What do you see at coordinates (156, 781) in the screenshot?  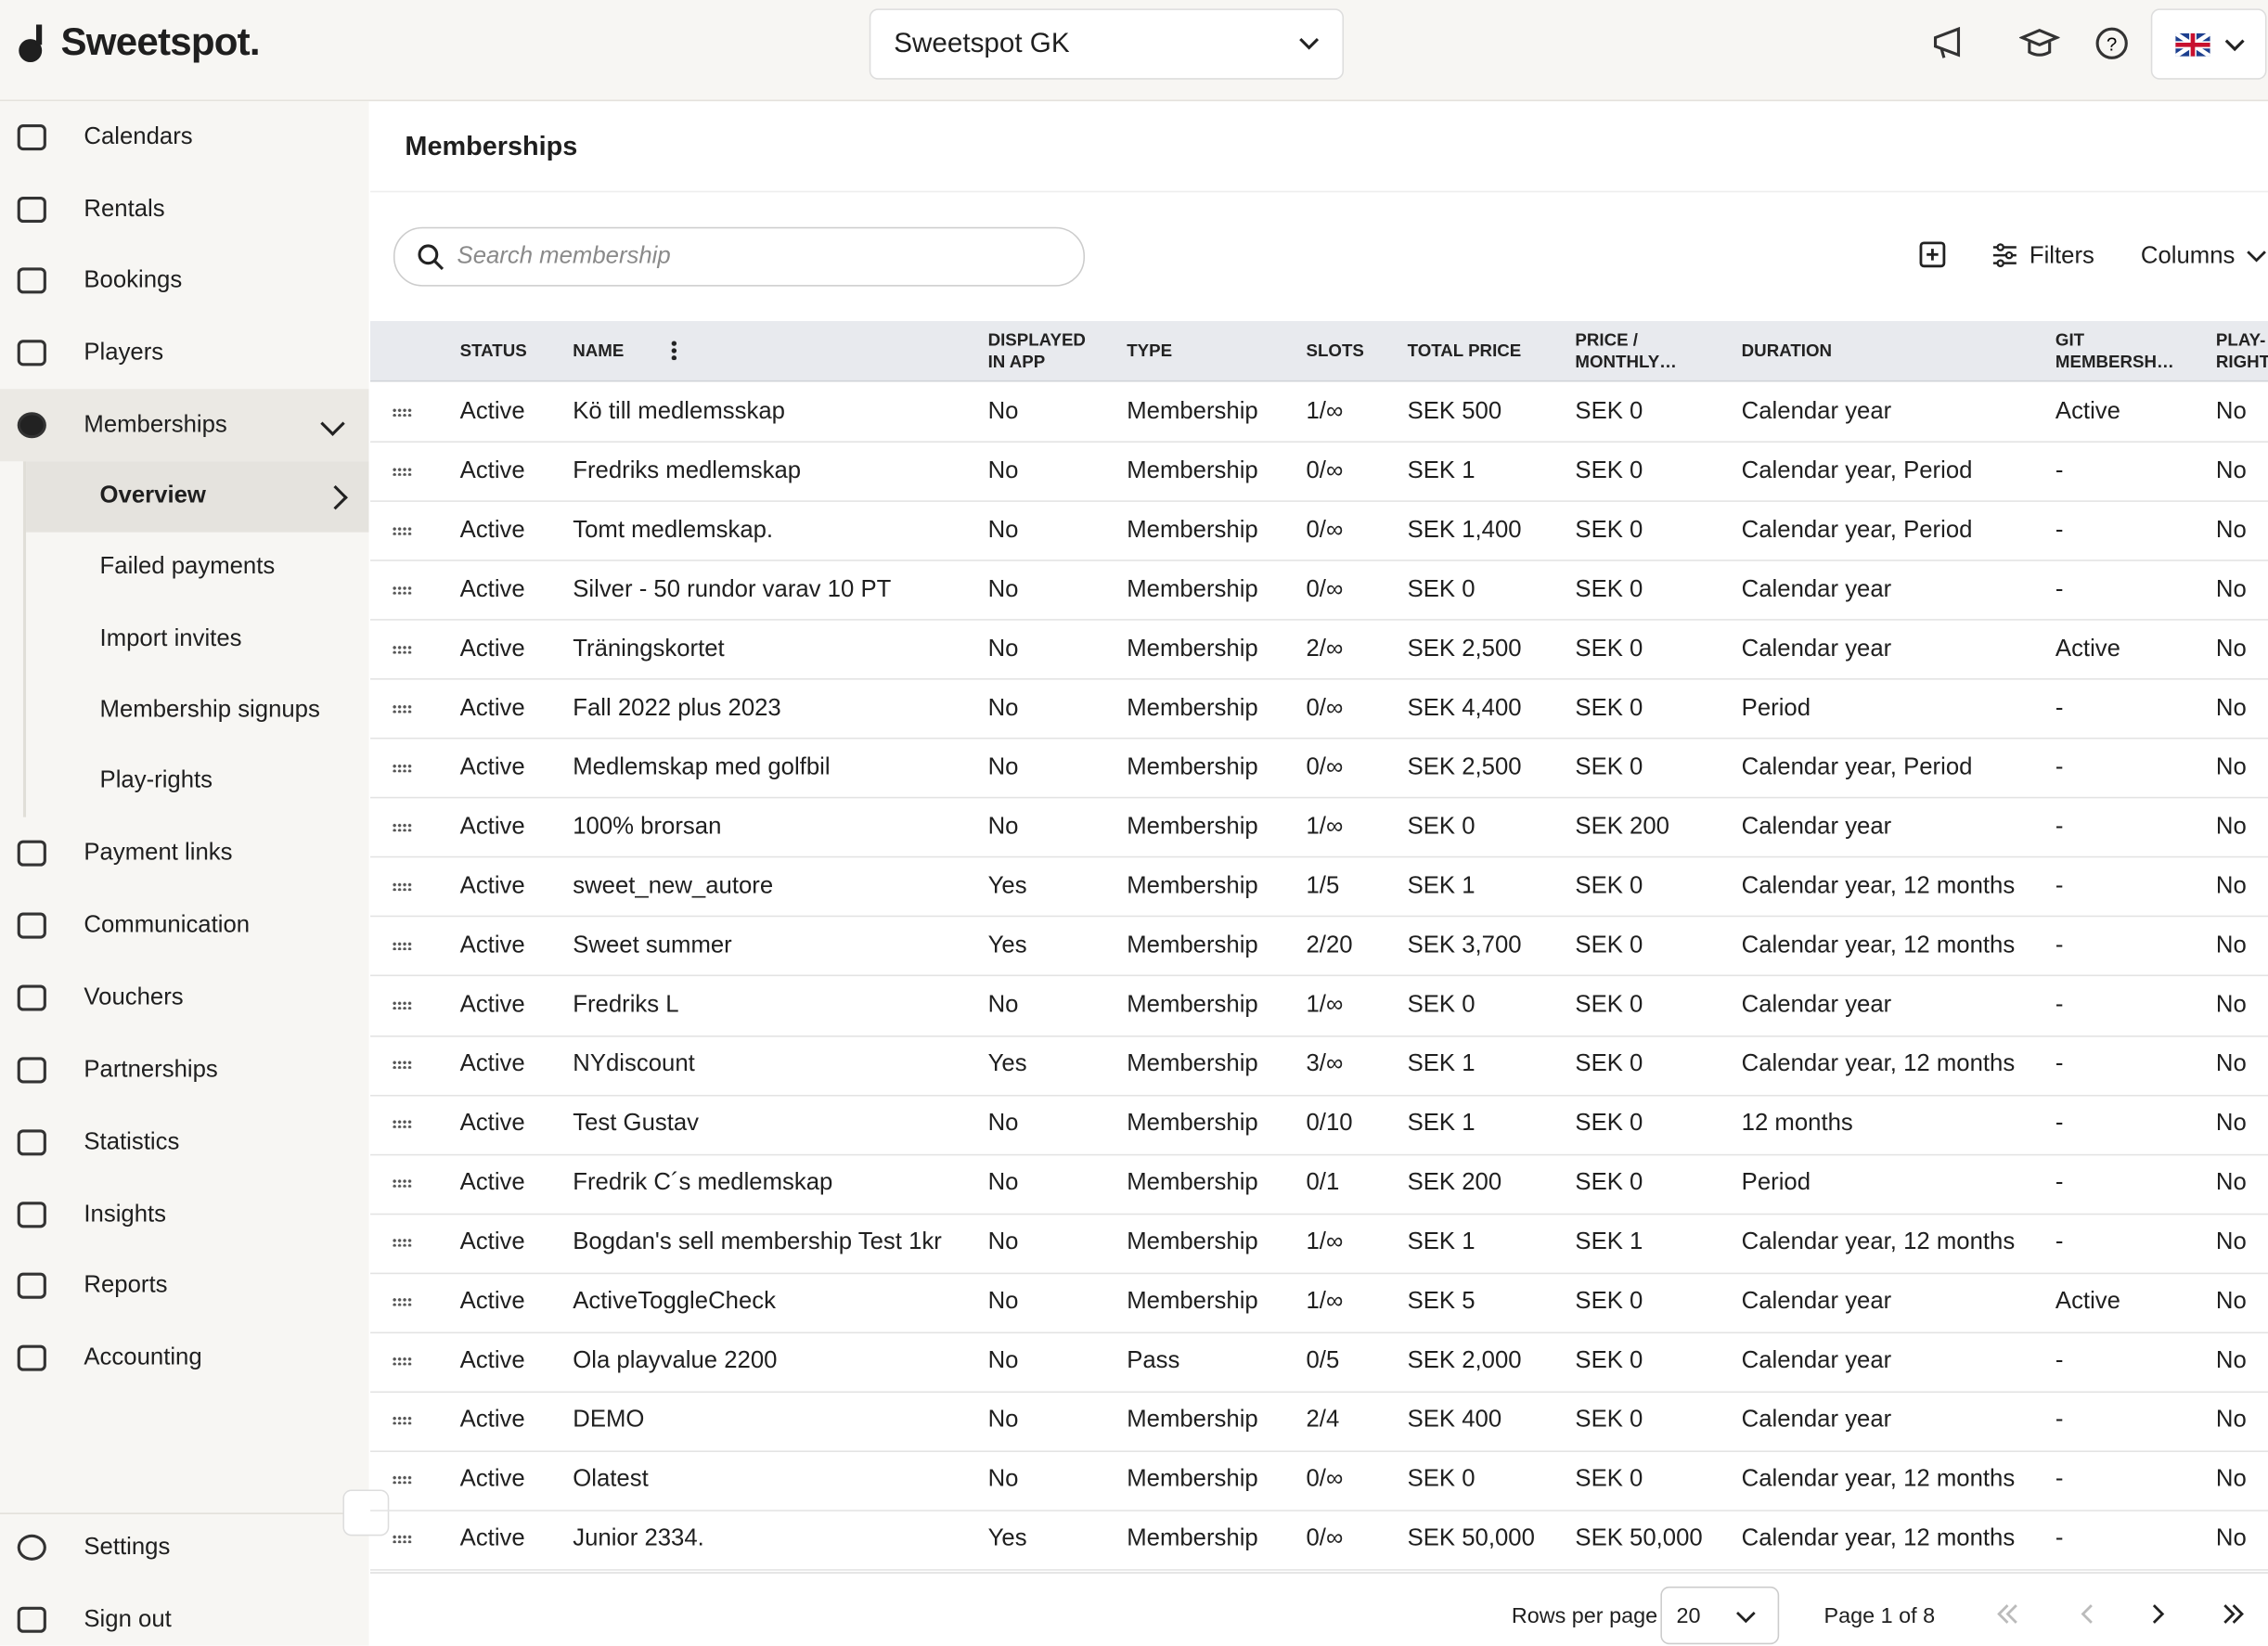 I see `sub-item: Play-rights` at bounding box center [156, 781].